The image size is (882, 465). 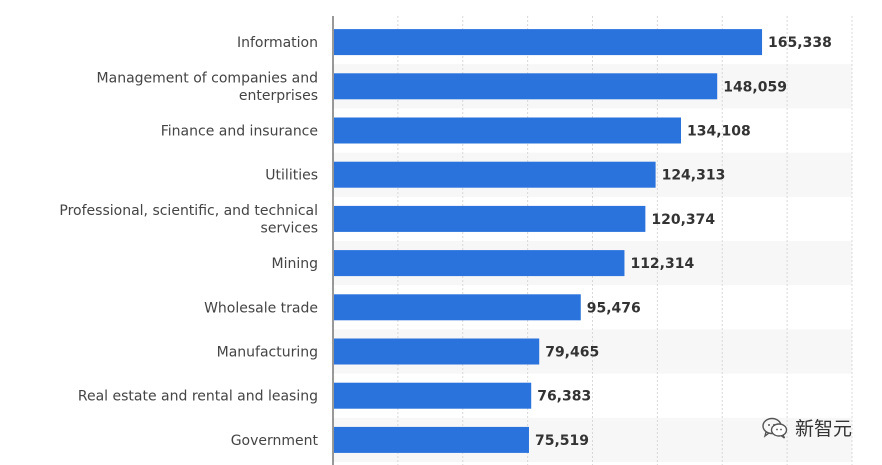 I want to click on category-label: Wholesale trade, so click(x=261, y=308).